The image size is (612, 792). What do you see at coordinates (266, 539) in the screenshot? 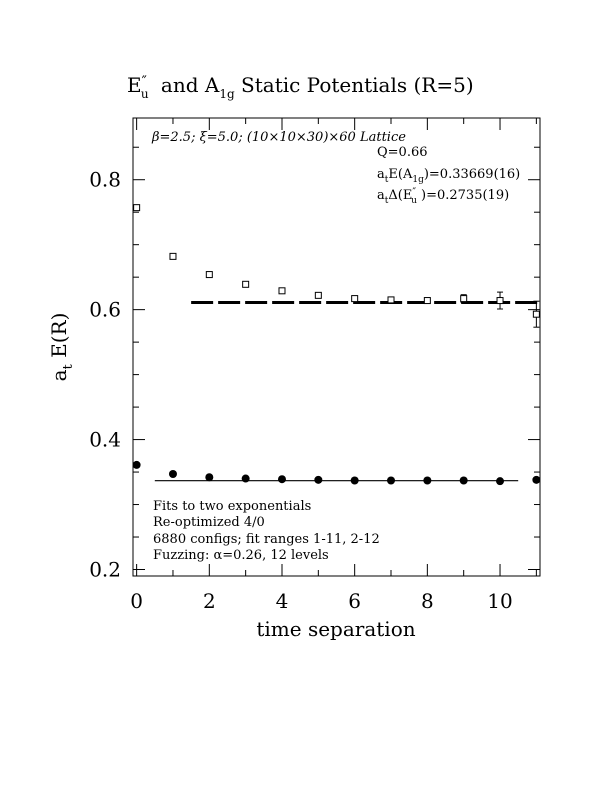
I see `note-line-3: 6880 configs; fit ranges 1-11, 2-12` at bounding box center [266, 539].